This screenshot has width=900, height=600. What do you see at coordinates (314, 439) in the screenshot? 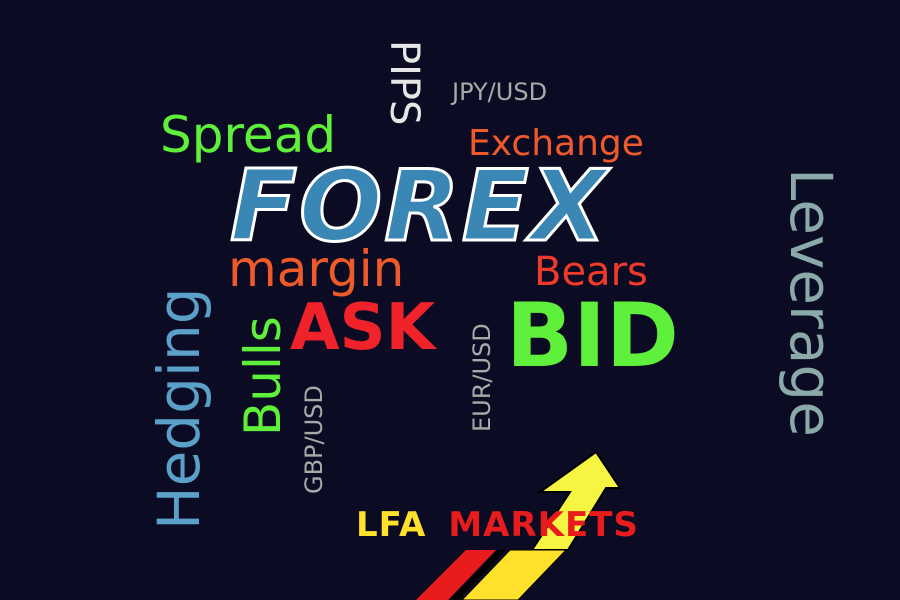
I see `word-gbp-usd: GBP/USD` at bounding box center [314, 439].